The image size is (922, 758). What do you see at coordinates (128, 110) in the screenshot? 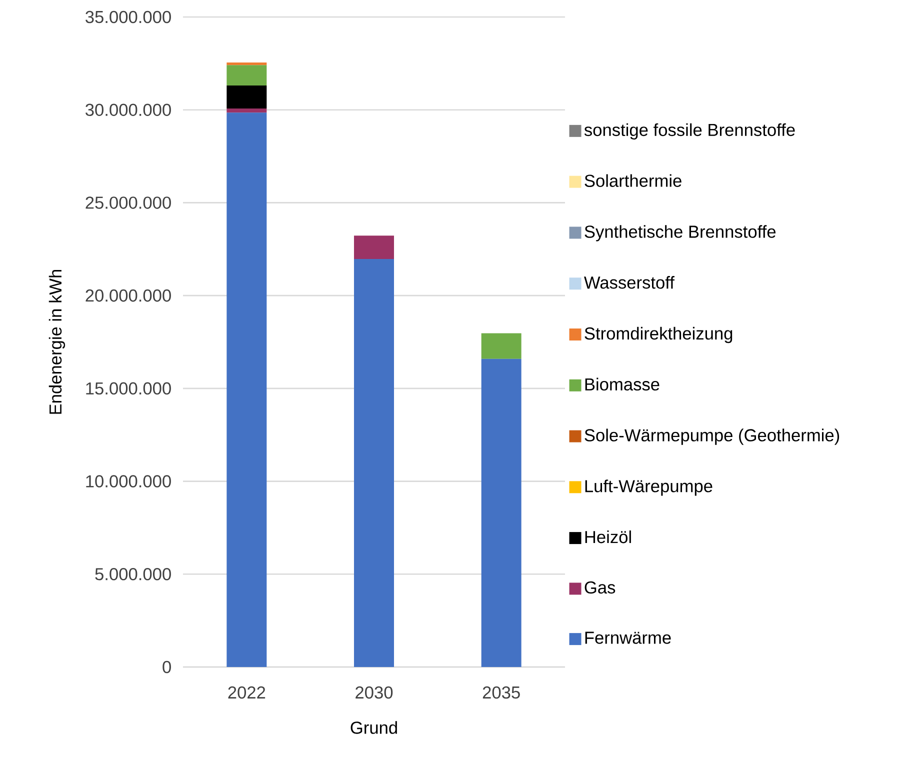
I see `y-tick-label: 30.000.000` at bounding box center [128, 110].